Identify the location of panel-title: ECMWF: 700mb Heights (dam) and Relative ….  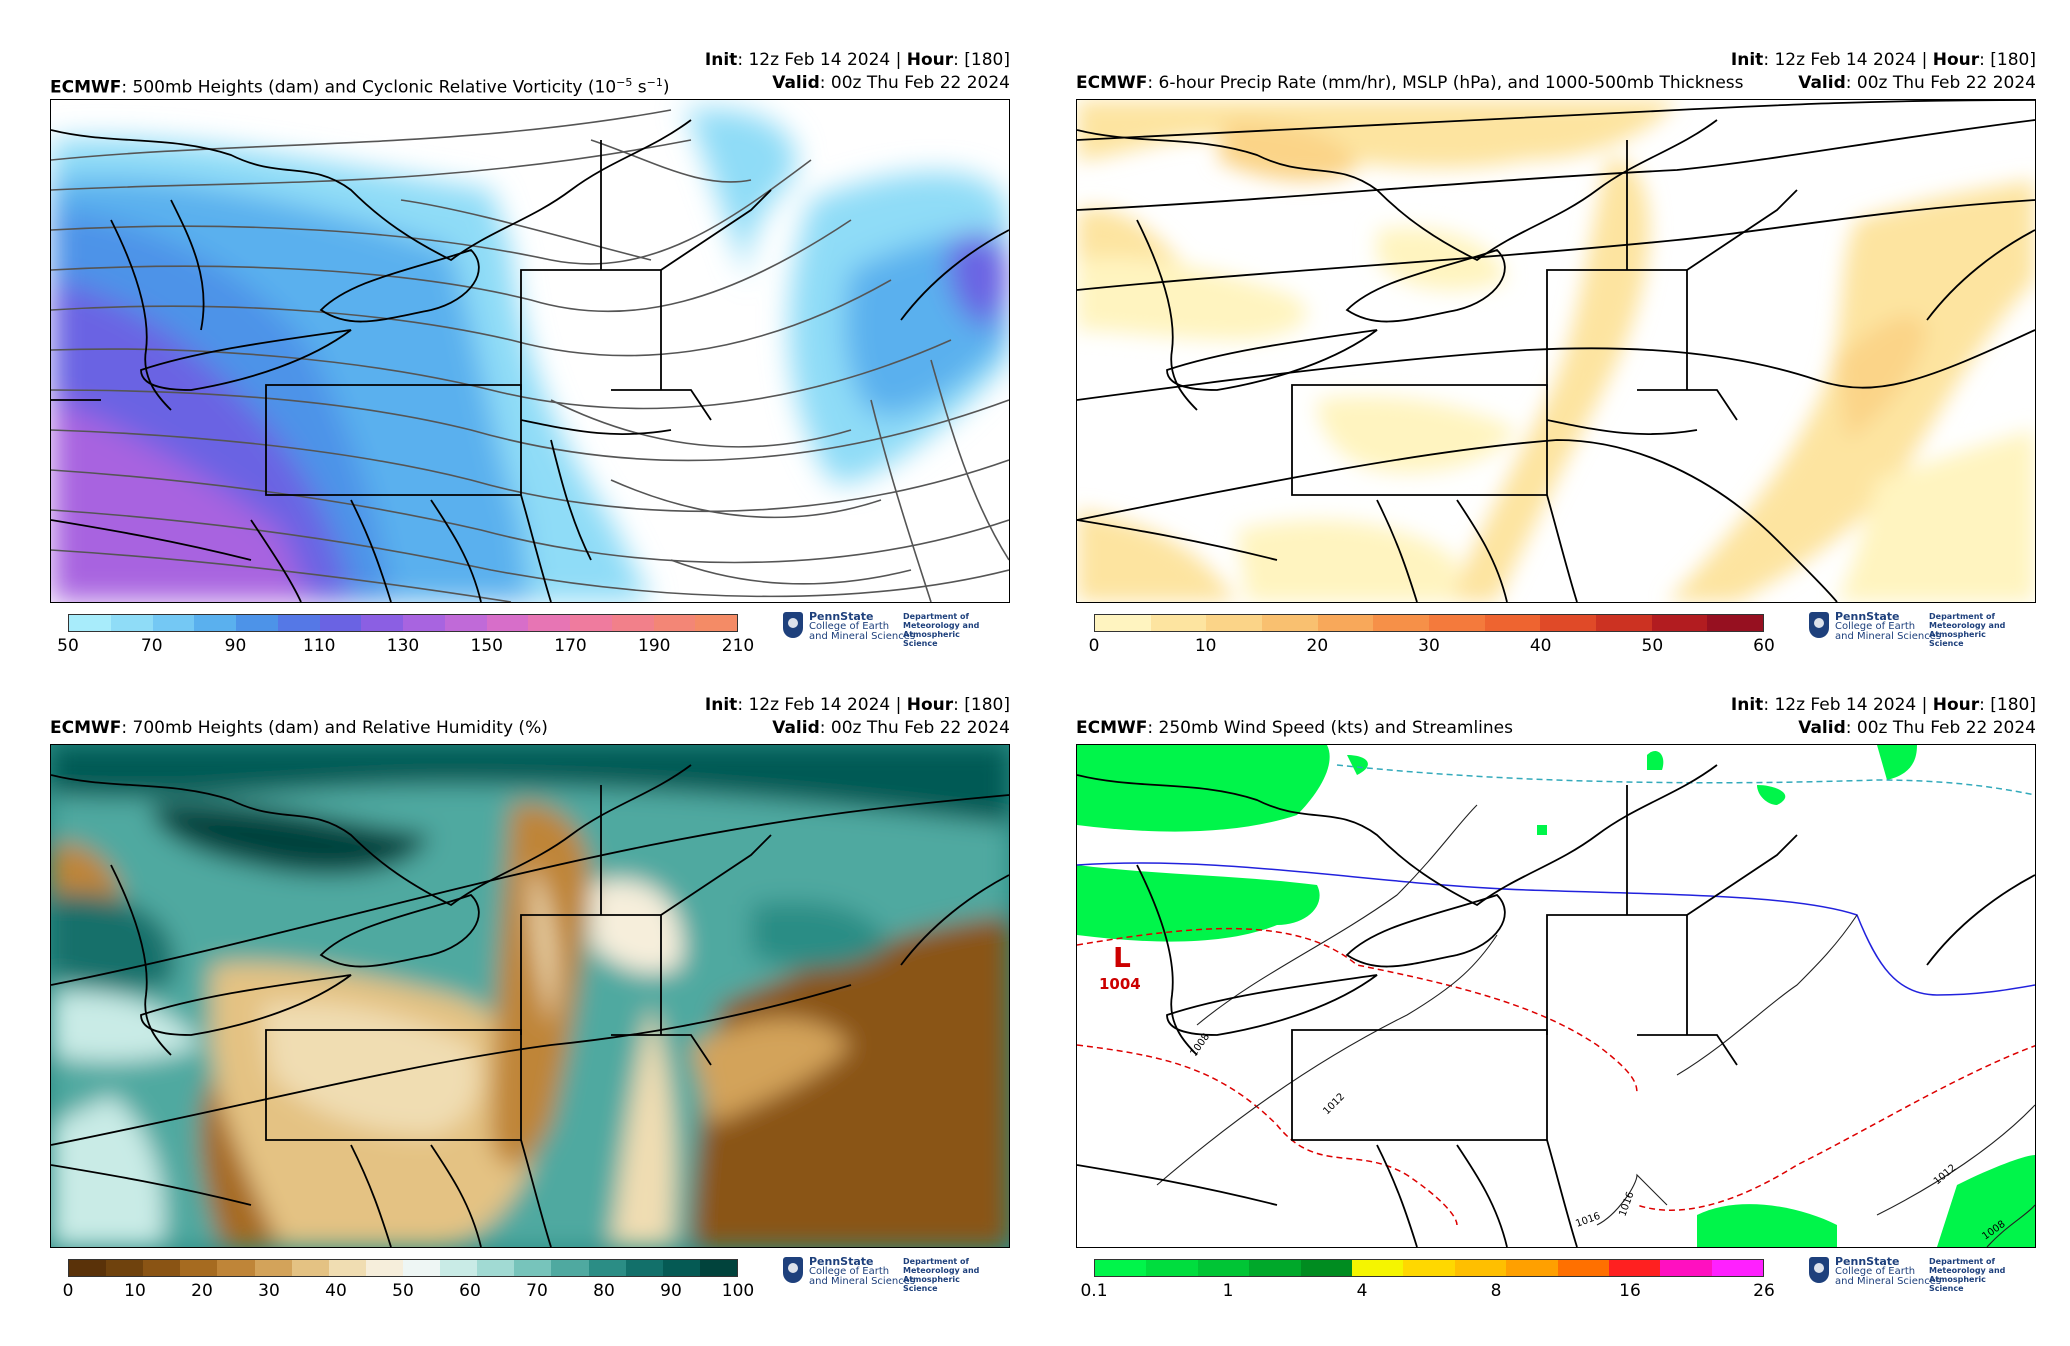
(299, 728).